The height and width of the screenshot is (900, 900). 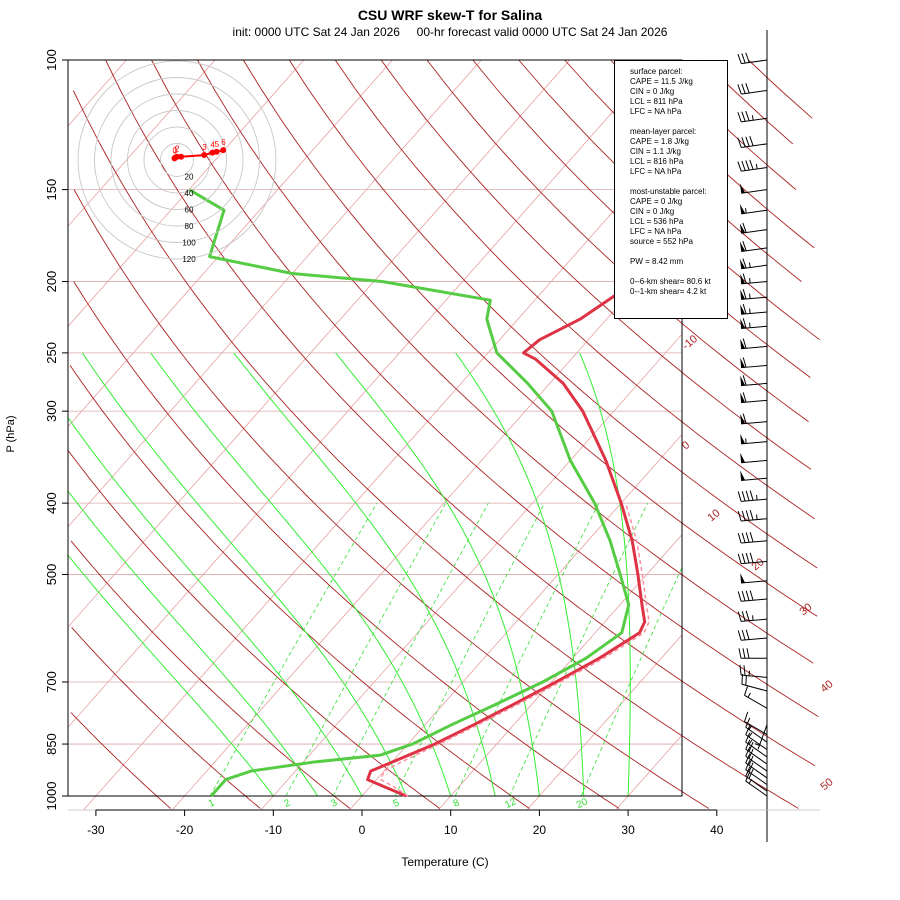 I want to click on mixing-ratio-label: 12, so click(x=510, y=803).